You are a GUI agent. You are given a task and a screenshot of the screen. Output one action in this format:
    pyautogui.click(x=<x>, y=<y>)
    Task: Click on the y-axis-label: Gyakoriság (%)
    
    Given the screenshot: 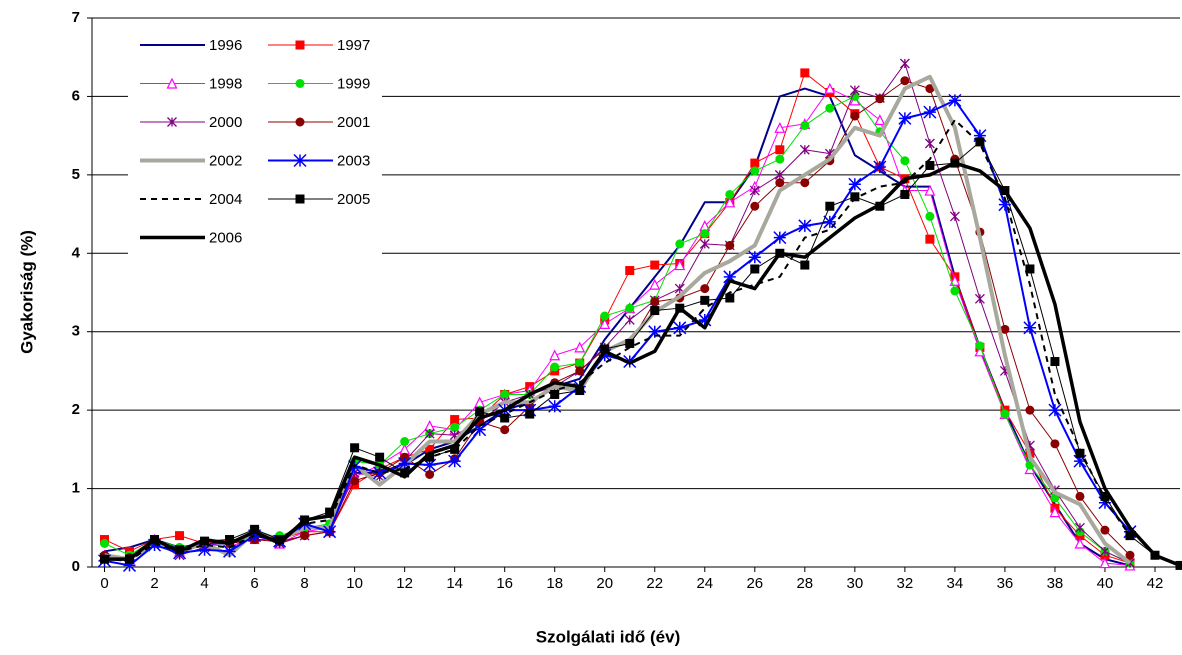 What is the action you would take?
    pyautogui.click(x=26, y=292)
    